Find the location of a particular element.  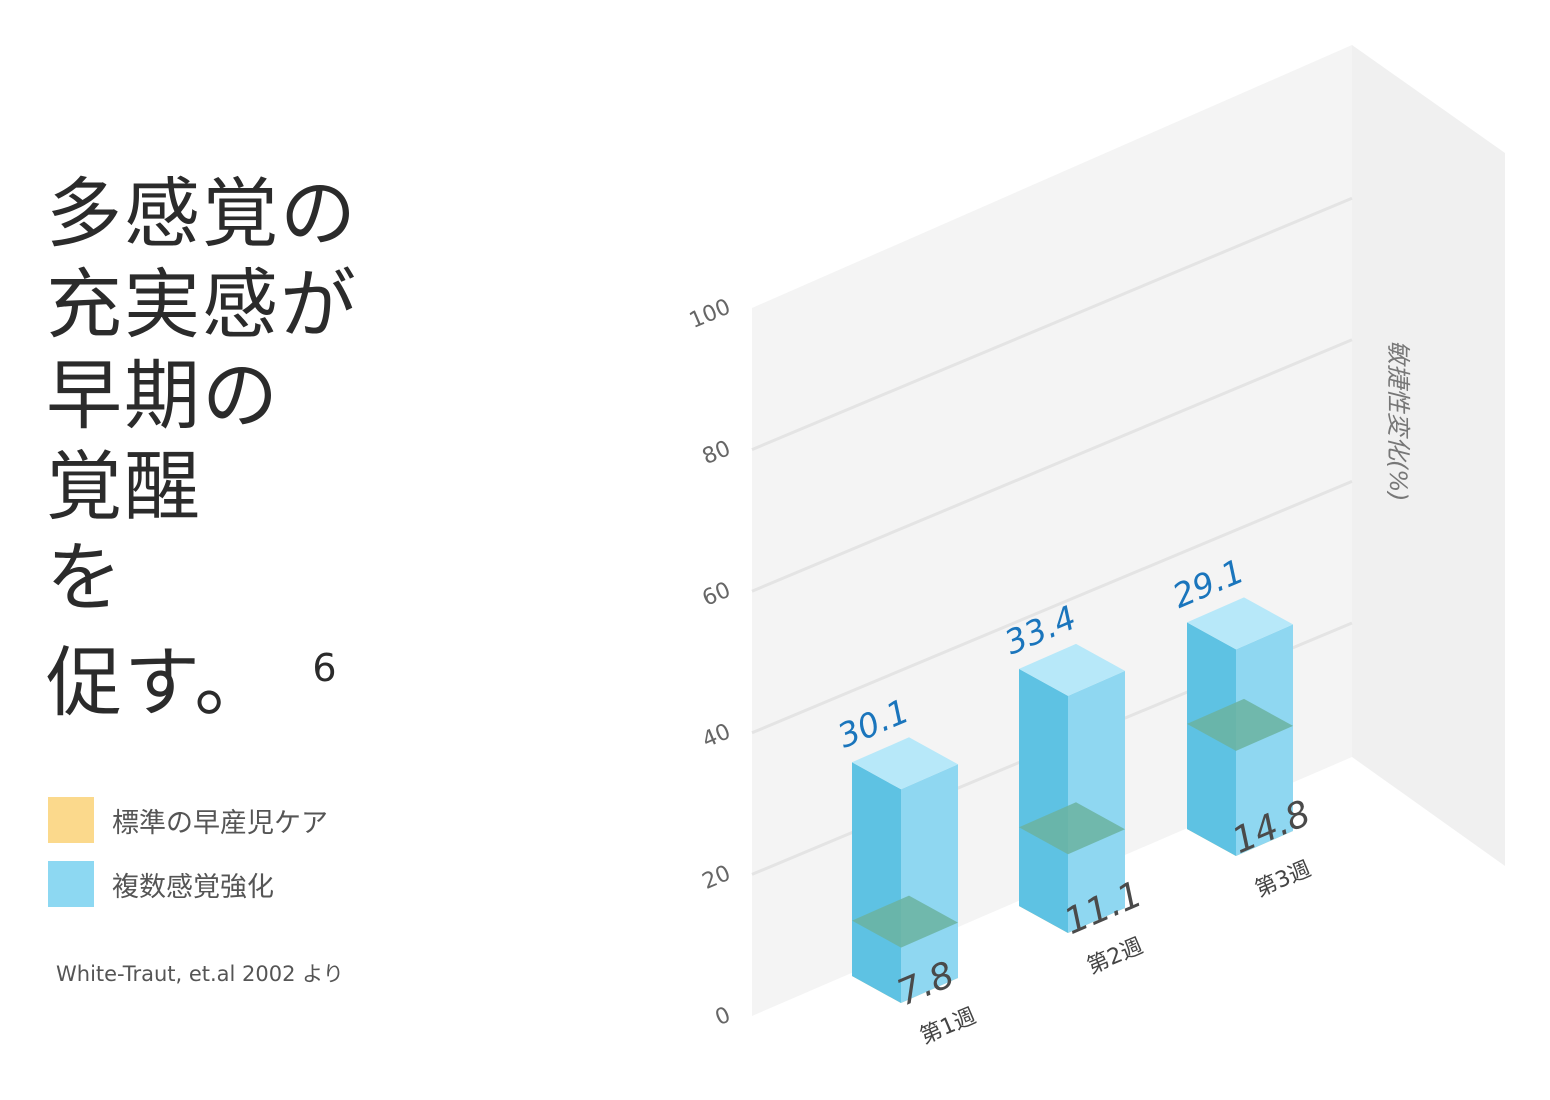

title-line-6: 促す。 6 is located at coordinates (202, 675).